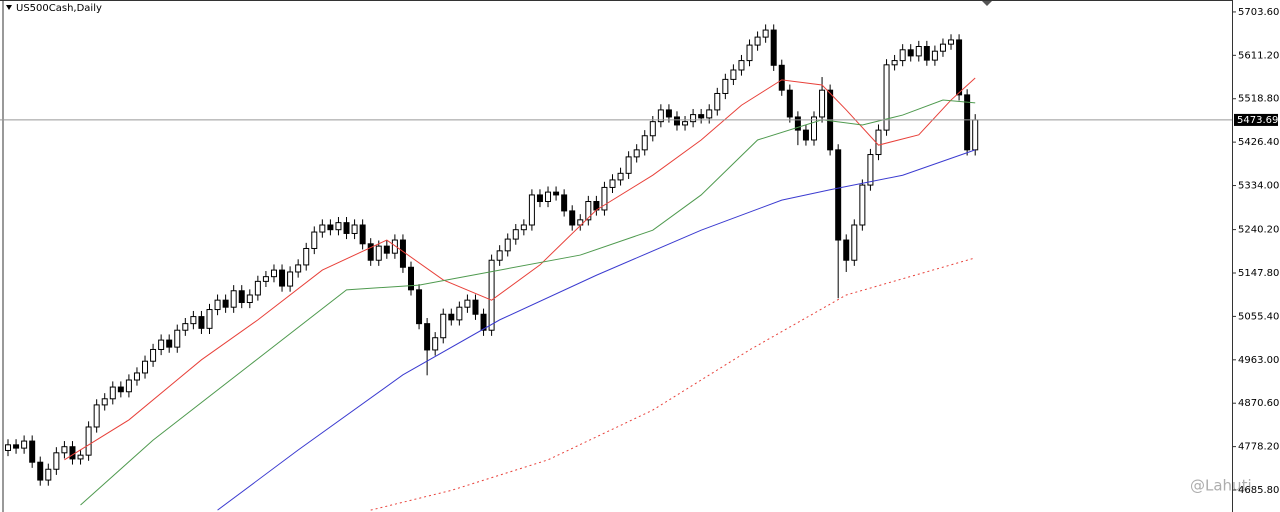 Image resolution: width=1280 pixels, height=512 pixels. What do you see at coordinates (1258, 99) in the screenshot?
I see `y-tick-label: 5518.80` at bounding box center [1258, 99].